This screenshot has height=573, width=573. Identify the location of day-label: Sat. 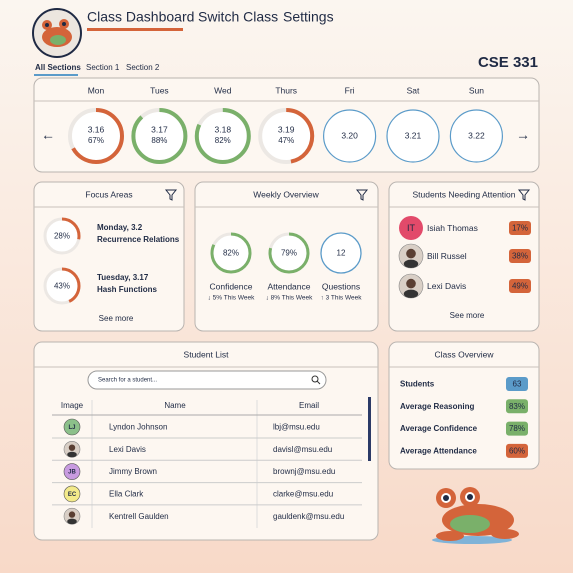
(413, 90).